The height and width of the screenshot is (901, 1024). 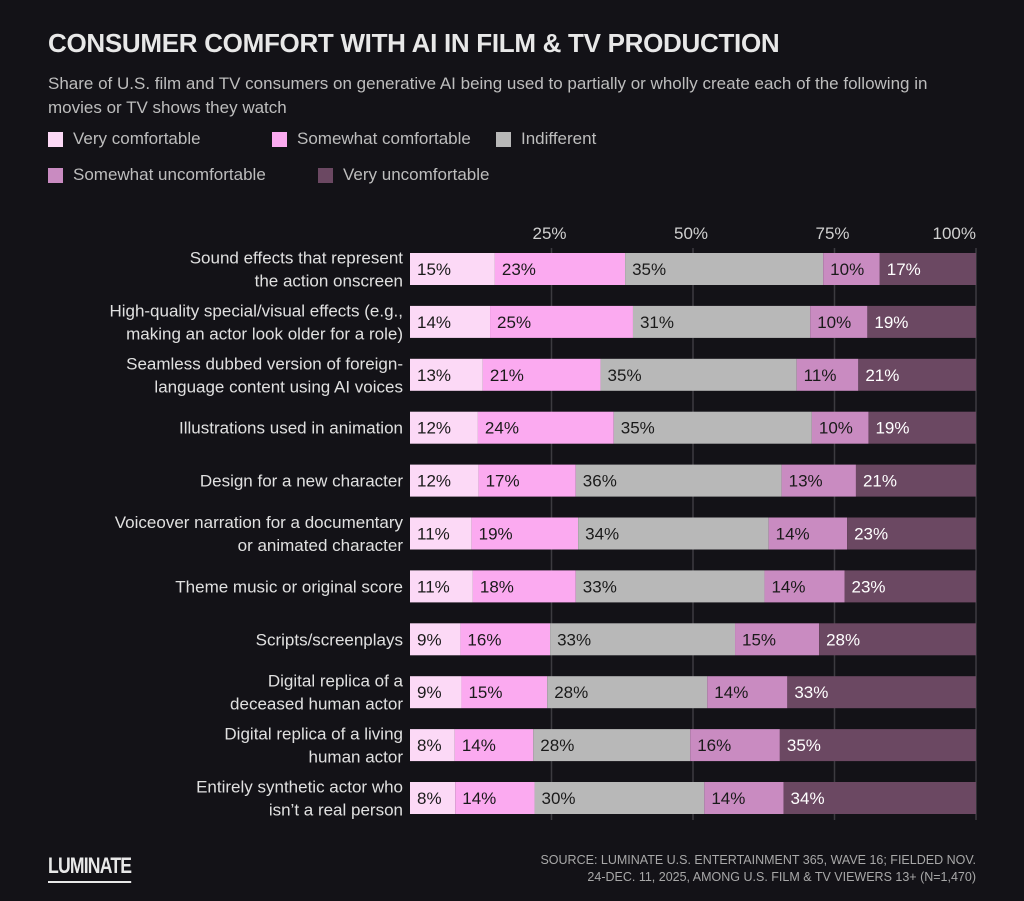 What do you see at coordinates (559, 138) in the screenshot?
I see `legend-label: Indifferent` at bounding box center [559, 138].